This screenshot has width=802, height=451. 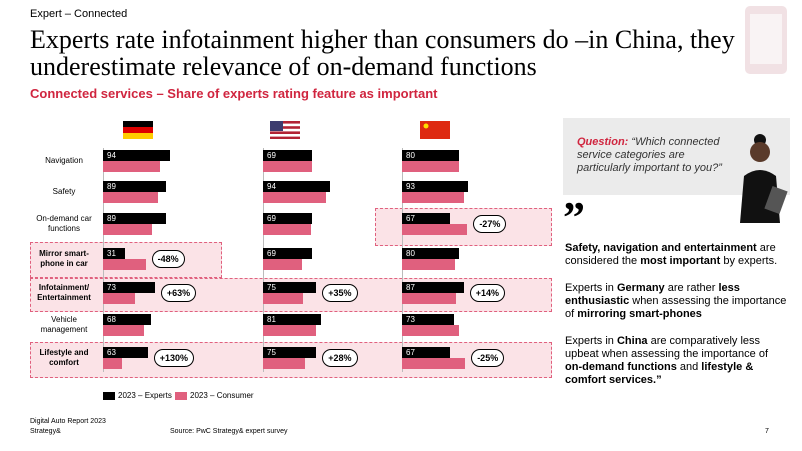 I want to click on text-run: China, so click(x=632, y=341).